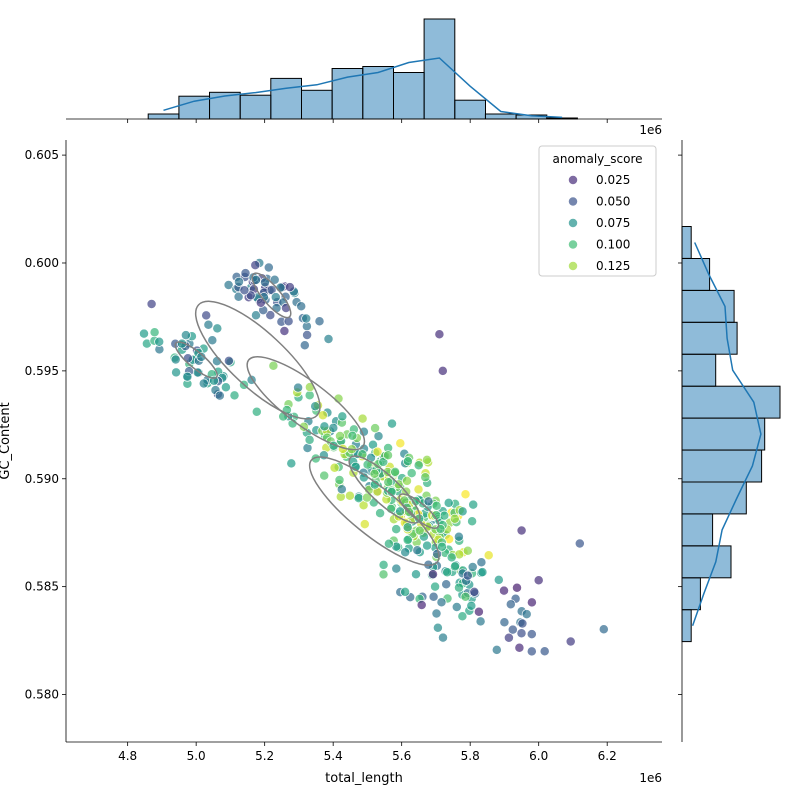 The image size is (800, 800). Describe the element at coordinates (42, 695) in the screenshot. I see `y-tick-label: 0.580` at that location.